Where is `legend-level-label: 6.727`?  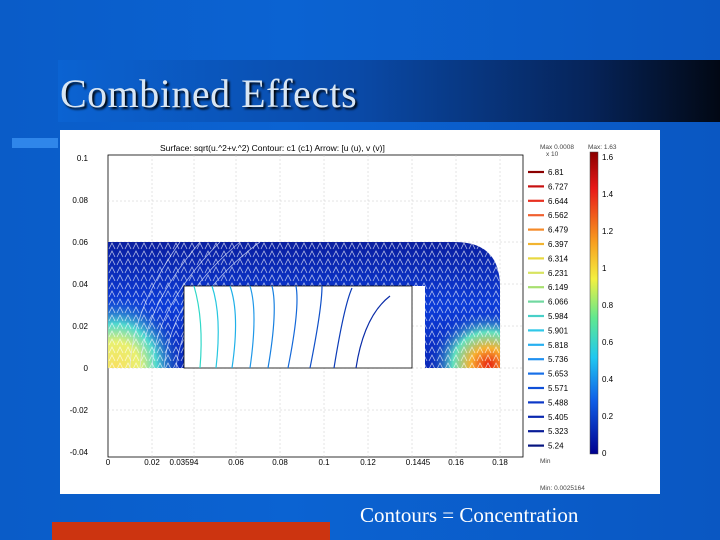 legend-level-label: 6.727 is located at coordinates (558, 186).